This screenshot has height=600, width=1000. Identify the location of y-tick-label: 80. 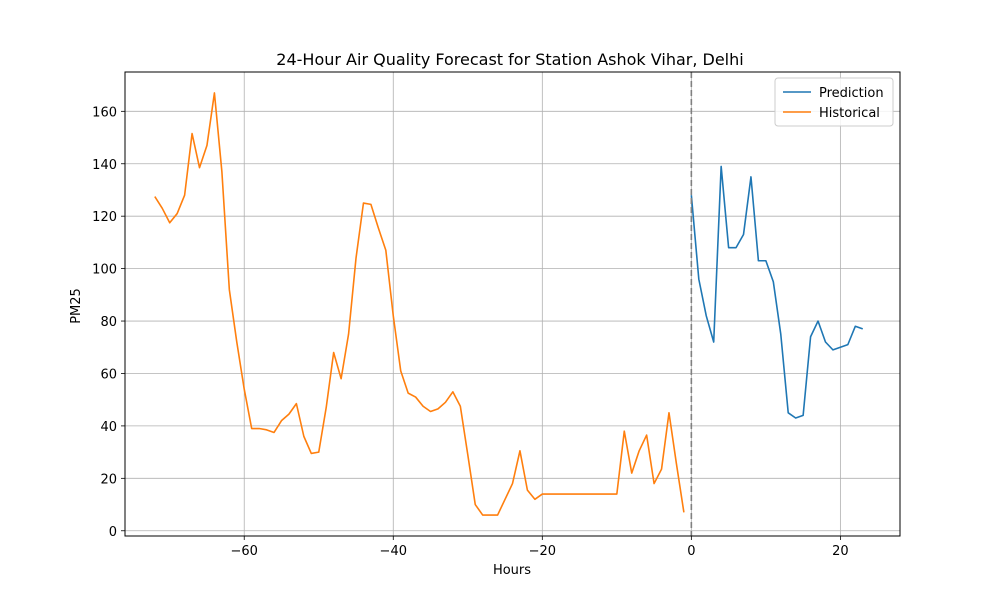
(108, 322).